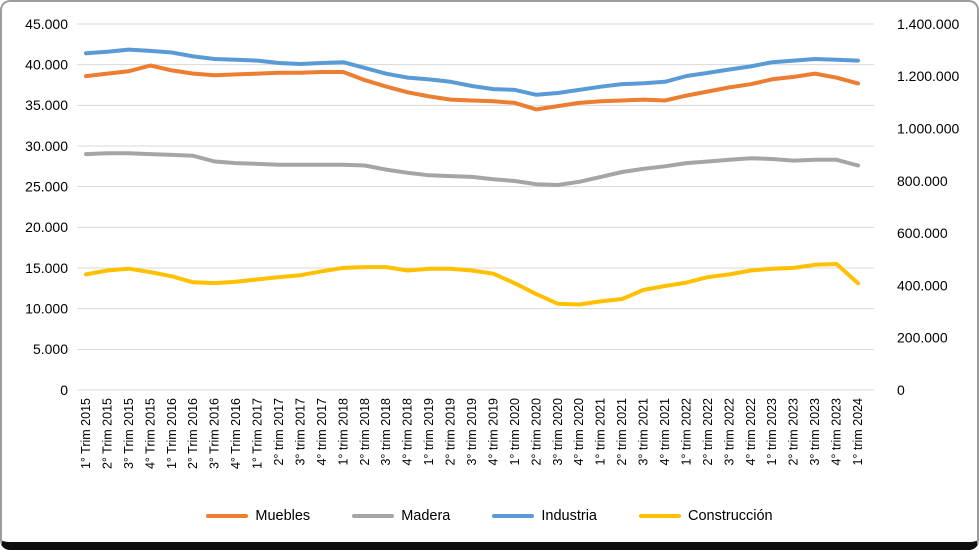  I want to click on legend-label: Muebles, so click(283, 516).